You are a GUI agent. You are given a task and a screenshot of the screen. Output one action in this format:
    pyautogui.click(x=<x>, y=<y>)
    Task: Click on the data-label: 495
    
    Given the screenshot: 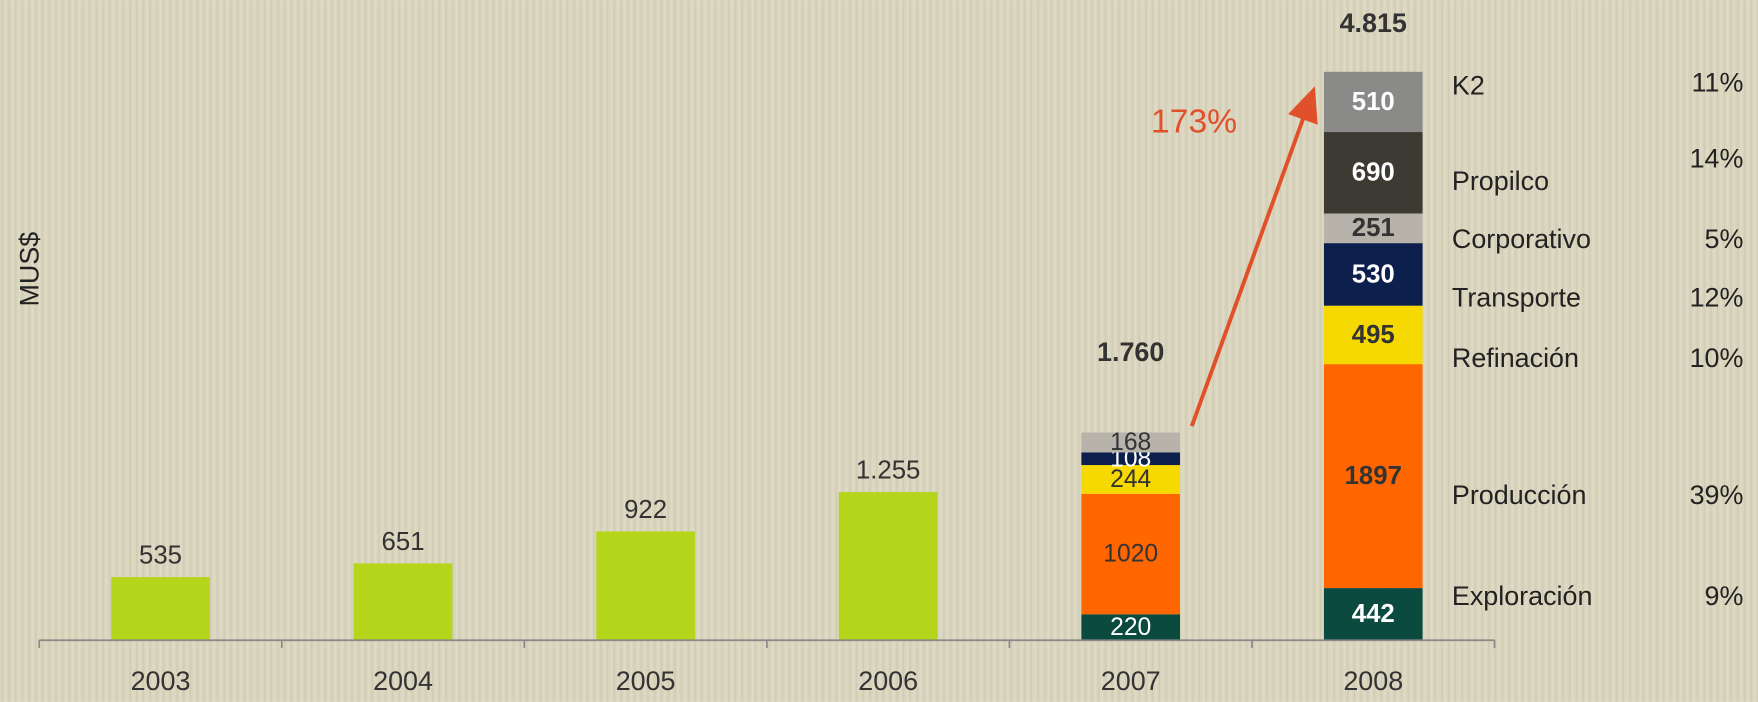 What is the action you would take?
    pyautogui.click(x=1373, y=335)
    